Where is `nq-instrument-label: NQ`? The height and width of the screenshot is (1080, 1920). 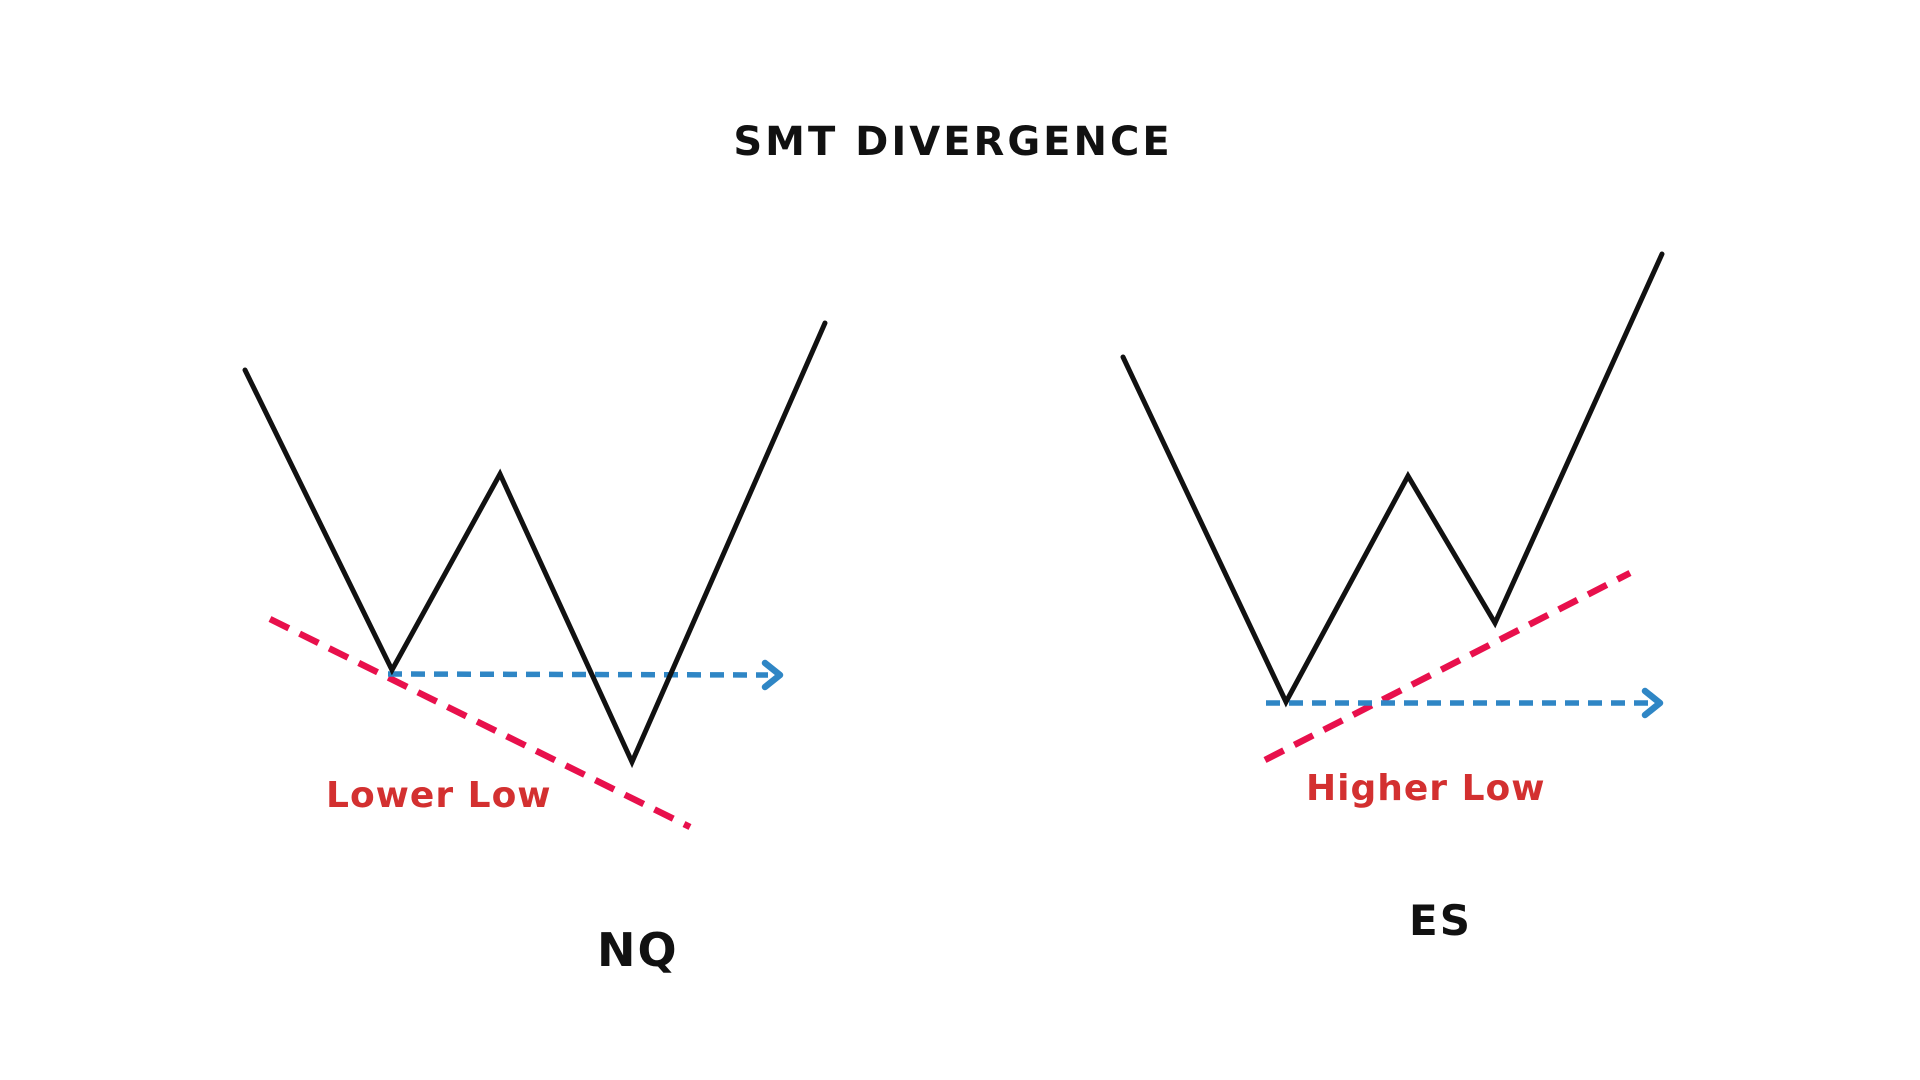
nq-instrument-label: NQ is located at coordinates (638, 950).